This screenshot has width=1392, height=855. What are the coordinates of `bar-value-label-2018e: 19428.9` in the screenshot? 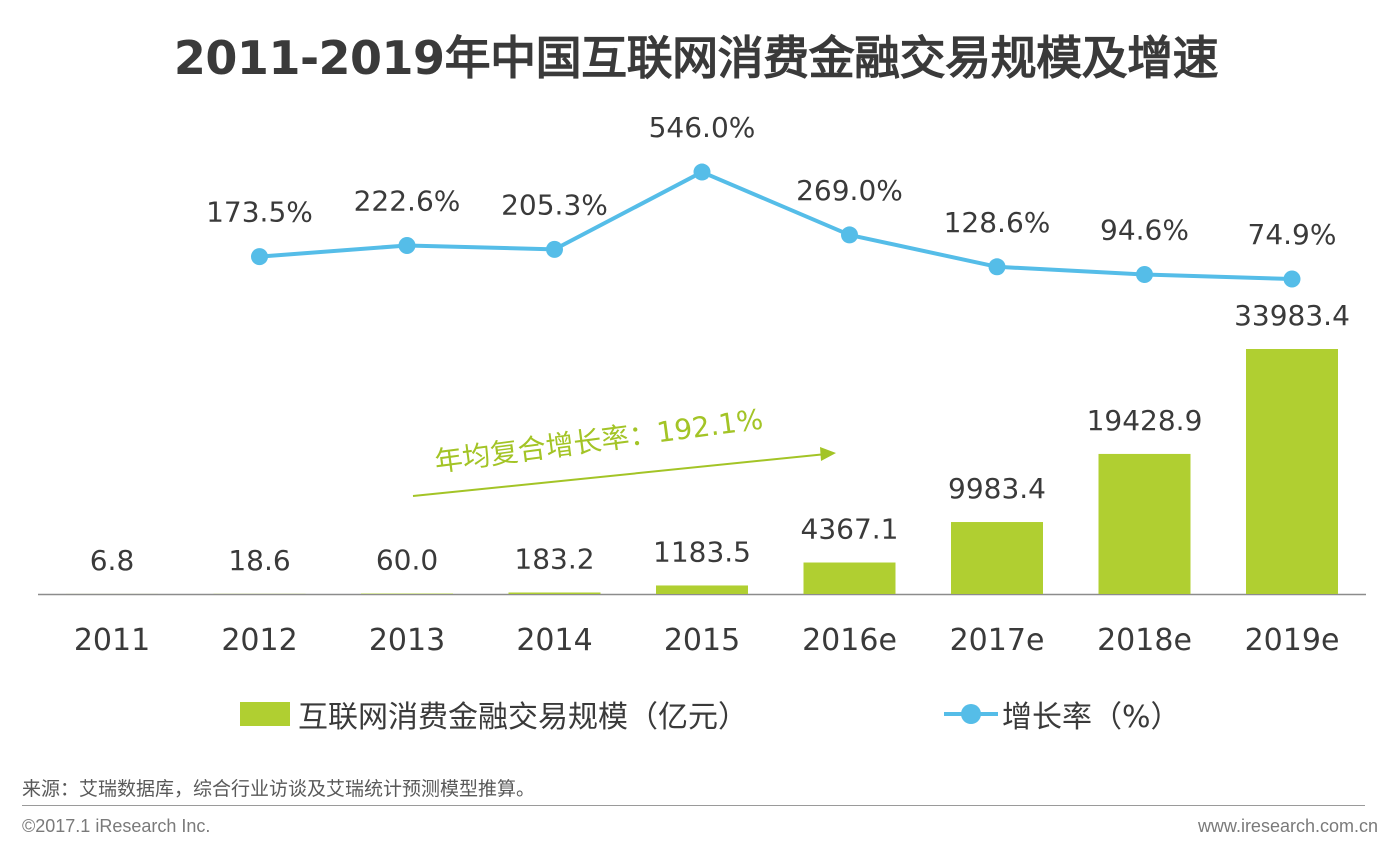 It's located at (1145, 420).